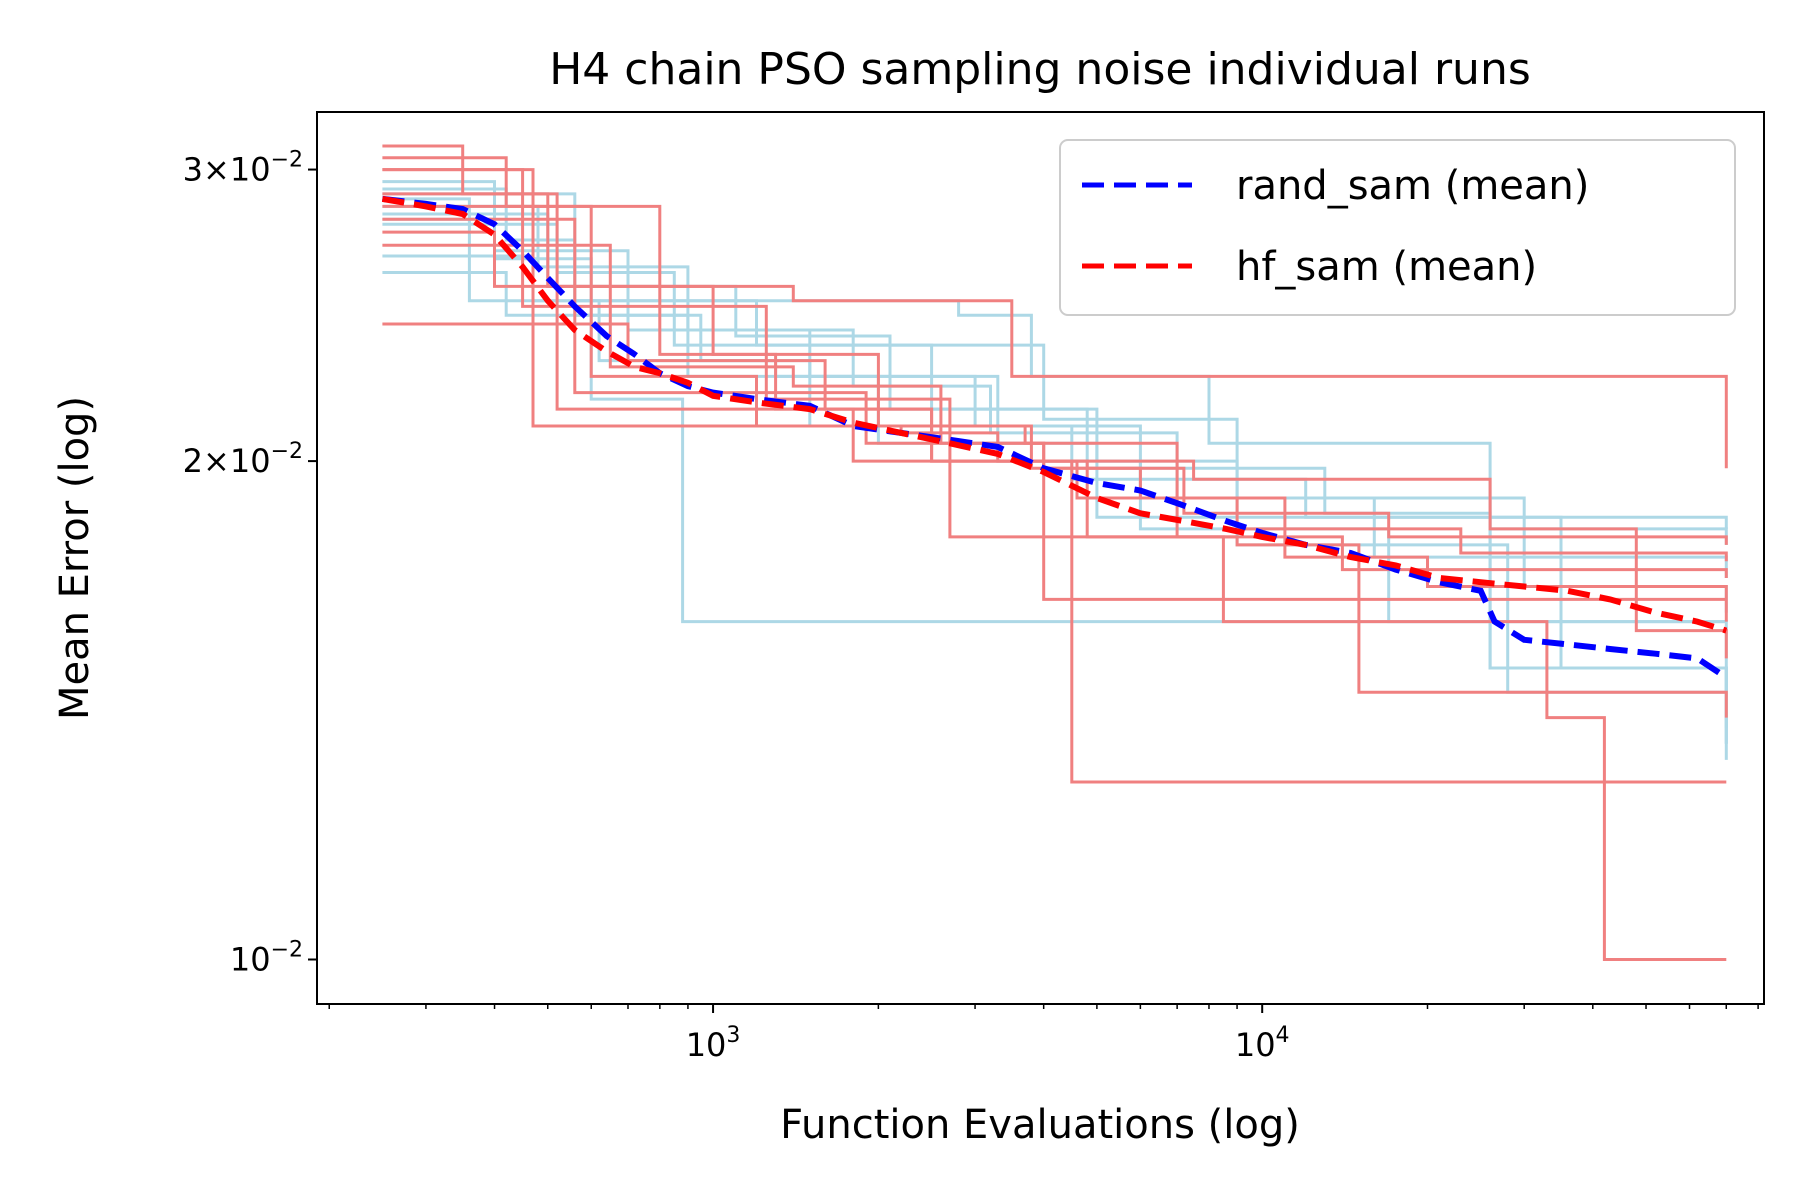 The width and height of the screenshot is (1800, 1200). What do you see at coordinates (243, 459) in the screenshot?
I see `y-tick-label: 2×10⁻²` at bounding box center [243, 459].